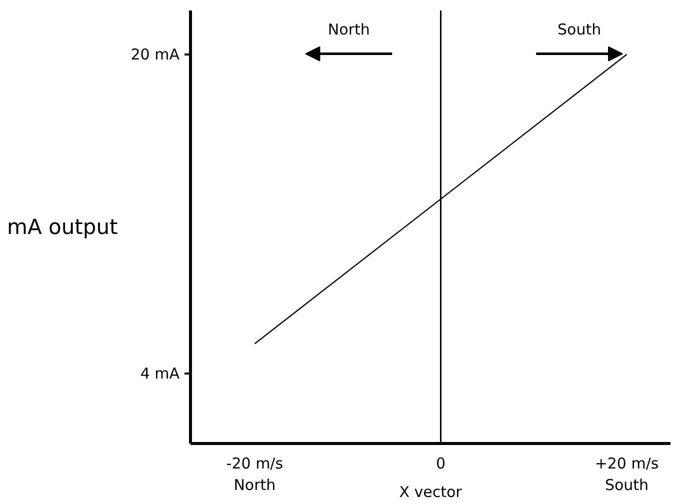 The width and height of the screenshot is (680, 504). Describe the element at coordinates (441, 463) in the screenshot. I see `x-tick-label: 0` at that location.